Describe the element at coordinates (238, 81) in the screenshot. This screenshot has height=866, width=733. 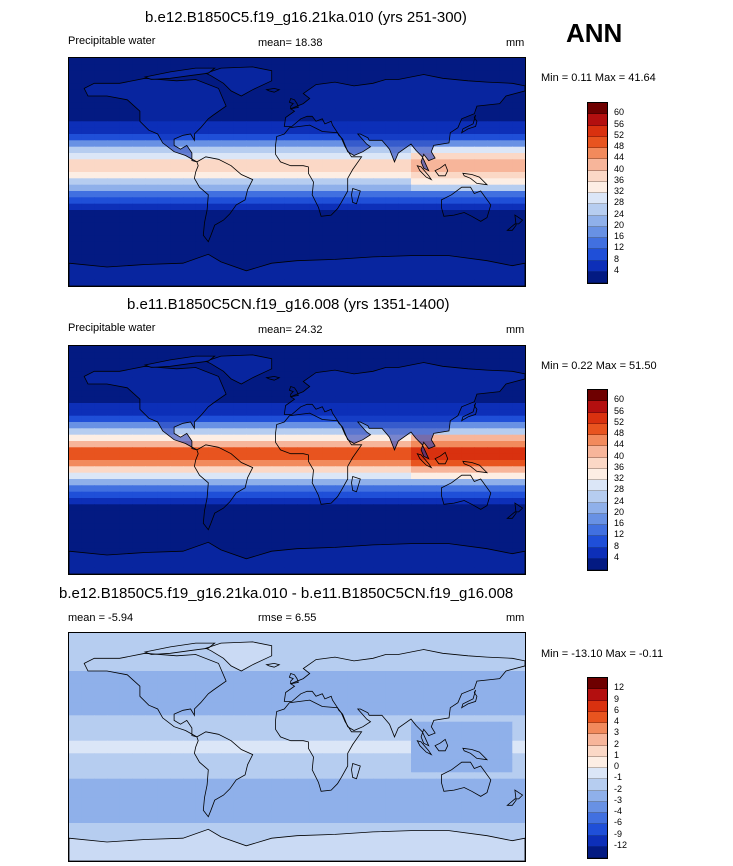
I see `coastline-greenland` at that location.